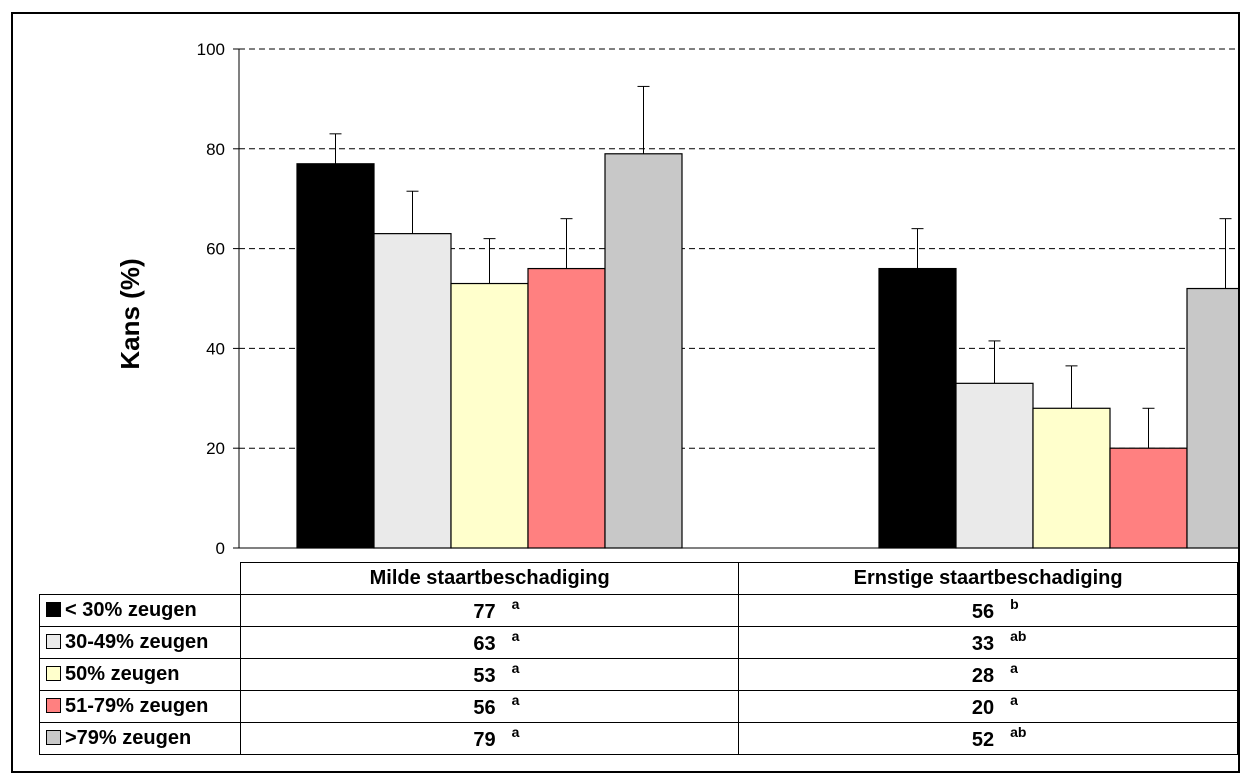  Describe the element at coordinates (140, 578) in the screenshot. I see `table-corner` at that location.